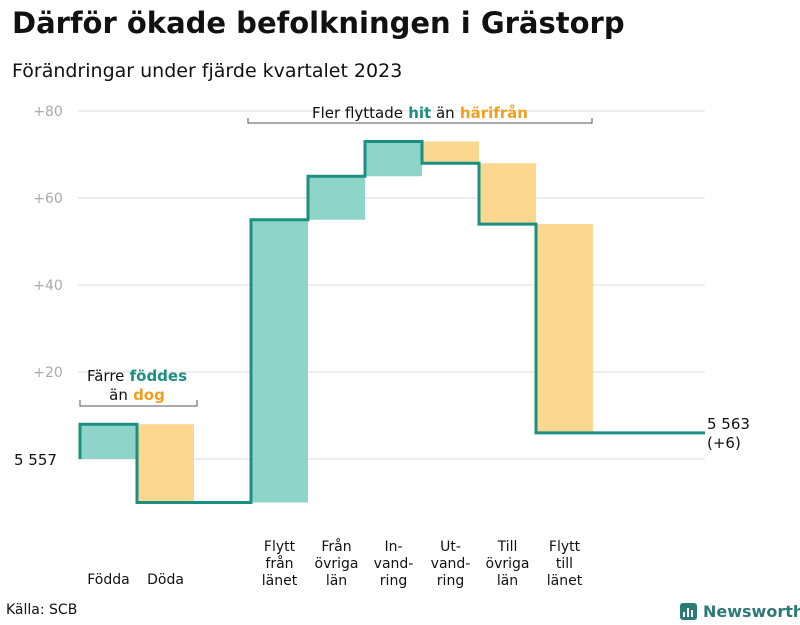 This screenshot has width=800, height=625. What do you see at coordinates (146, 395) in the screenshot?
I see `annotation-part: dog` at bounding box center [146, 395].